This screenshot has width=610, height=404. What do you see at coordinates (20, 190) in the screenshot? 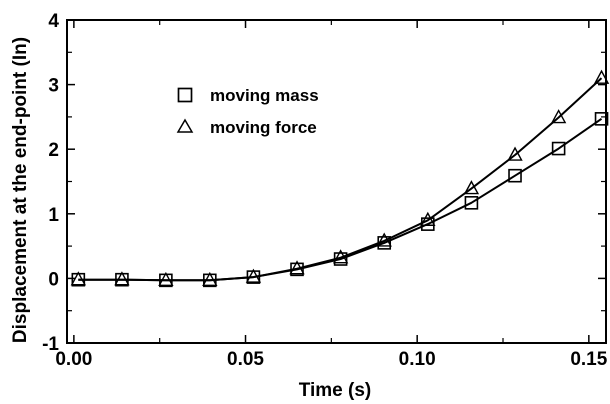
I see `y-axis-title: Displacement at the end-point (In)` at bounding box center [20, 190].